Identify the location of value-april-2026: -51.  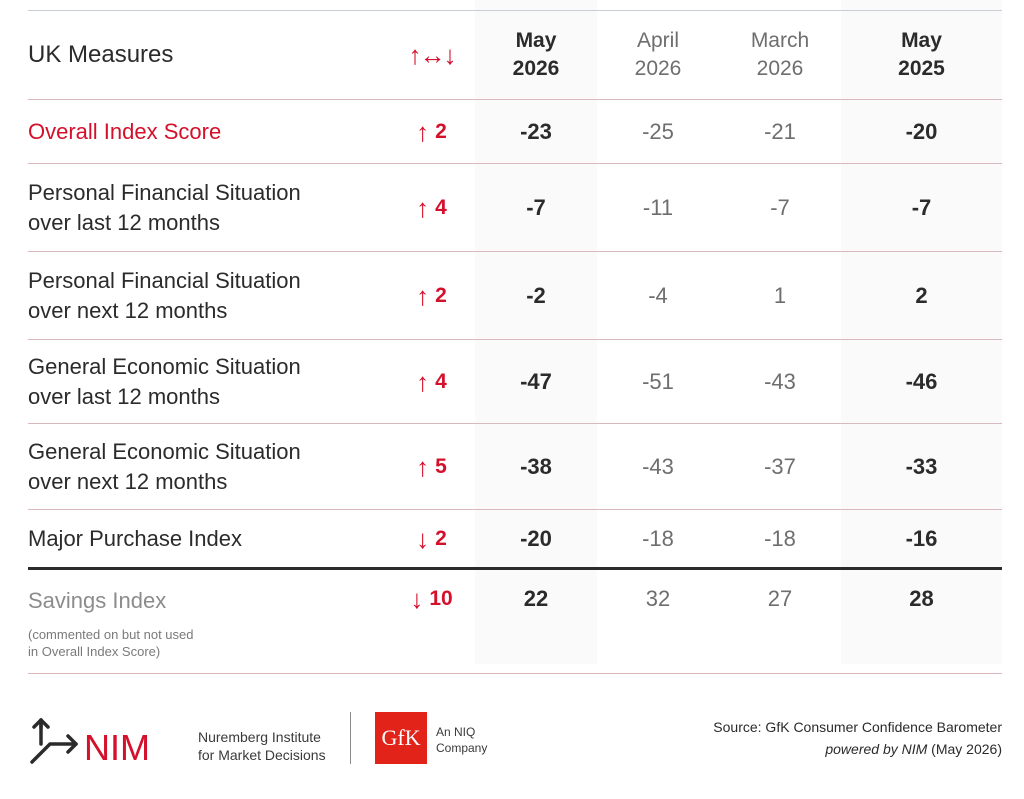
(658, 381).